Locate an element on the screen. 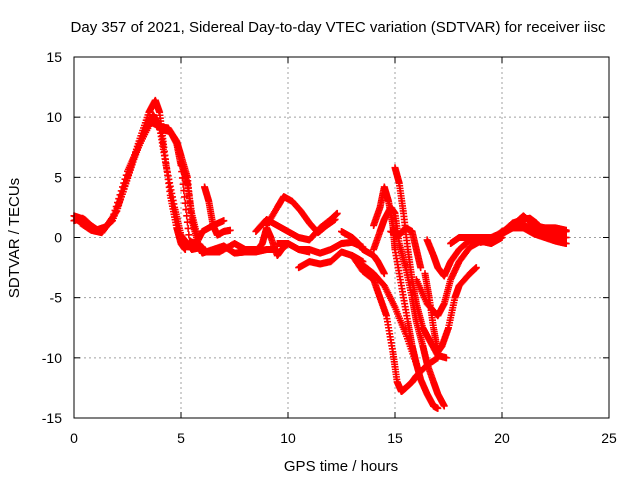 The height and width of the screenshot is (480, 640). y-tick-label: 15 is located at coordinates (54, 57).